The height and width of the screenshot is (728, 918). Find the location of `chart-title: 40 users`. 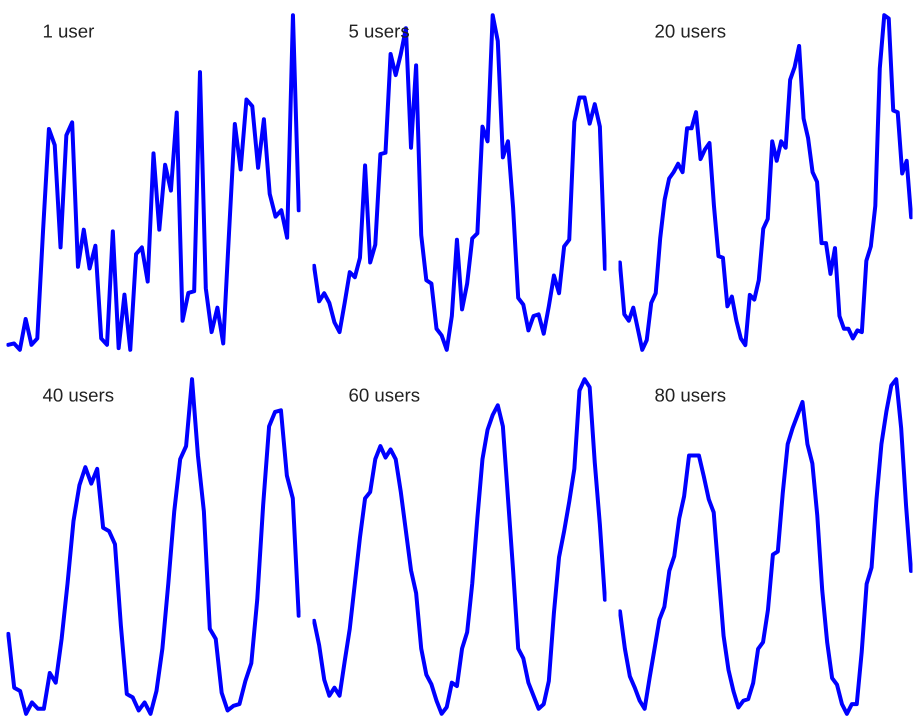

chart-title: 40 users is located at coordinates (78, 395).